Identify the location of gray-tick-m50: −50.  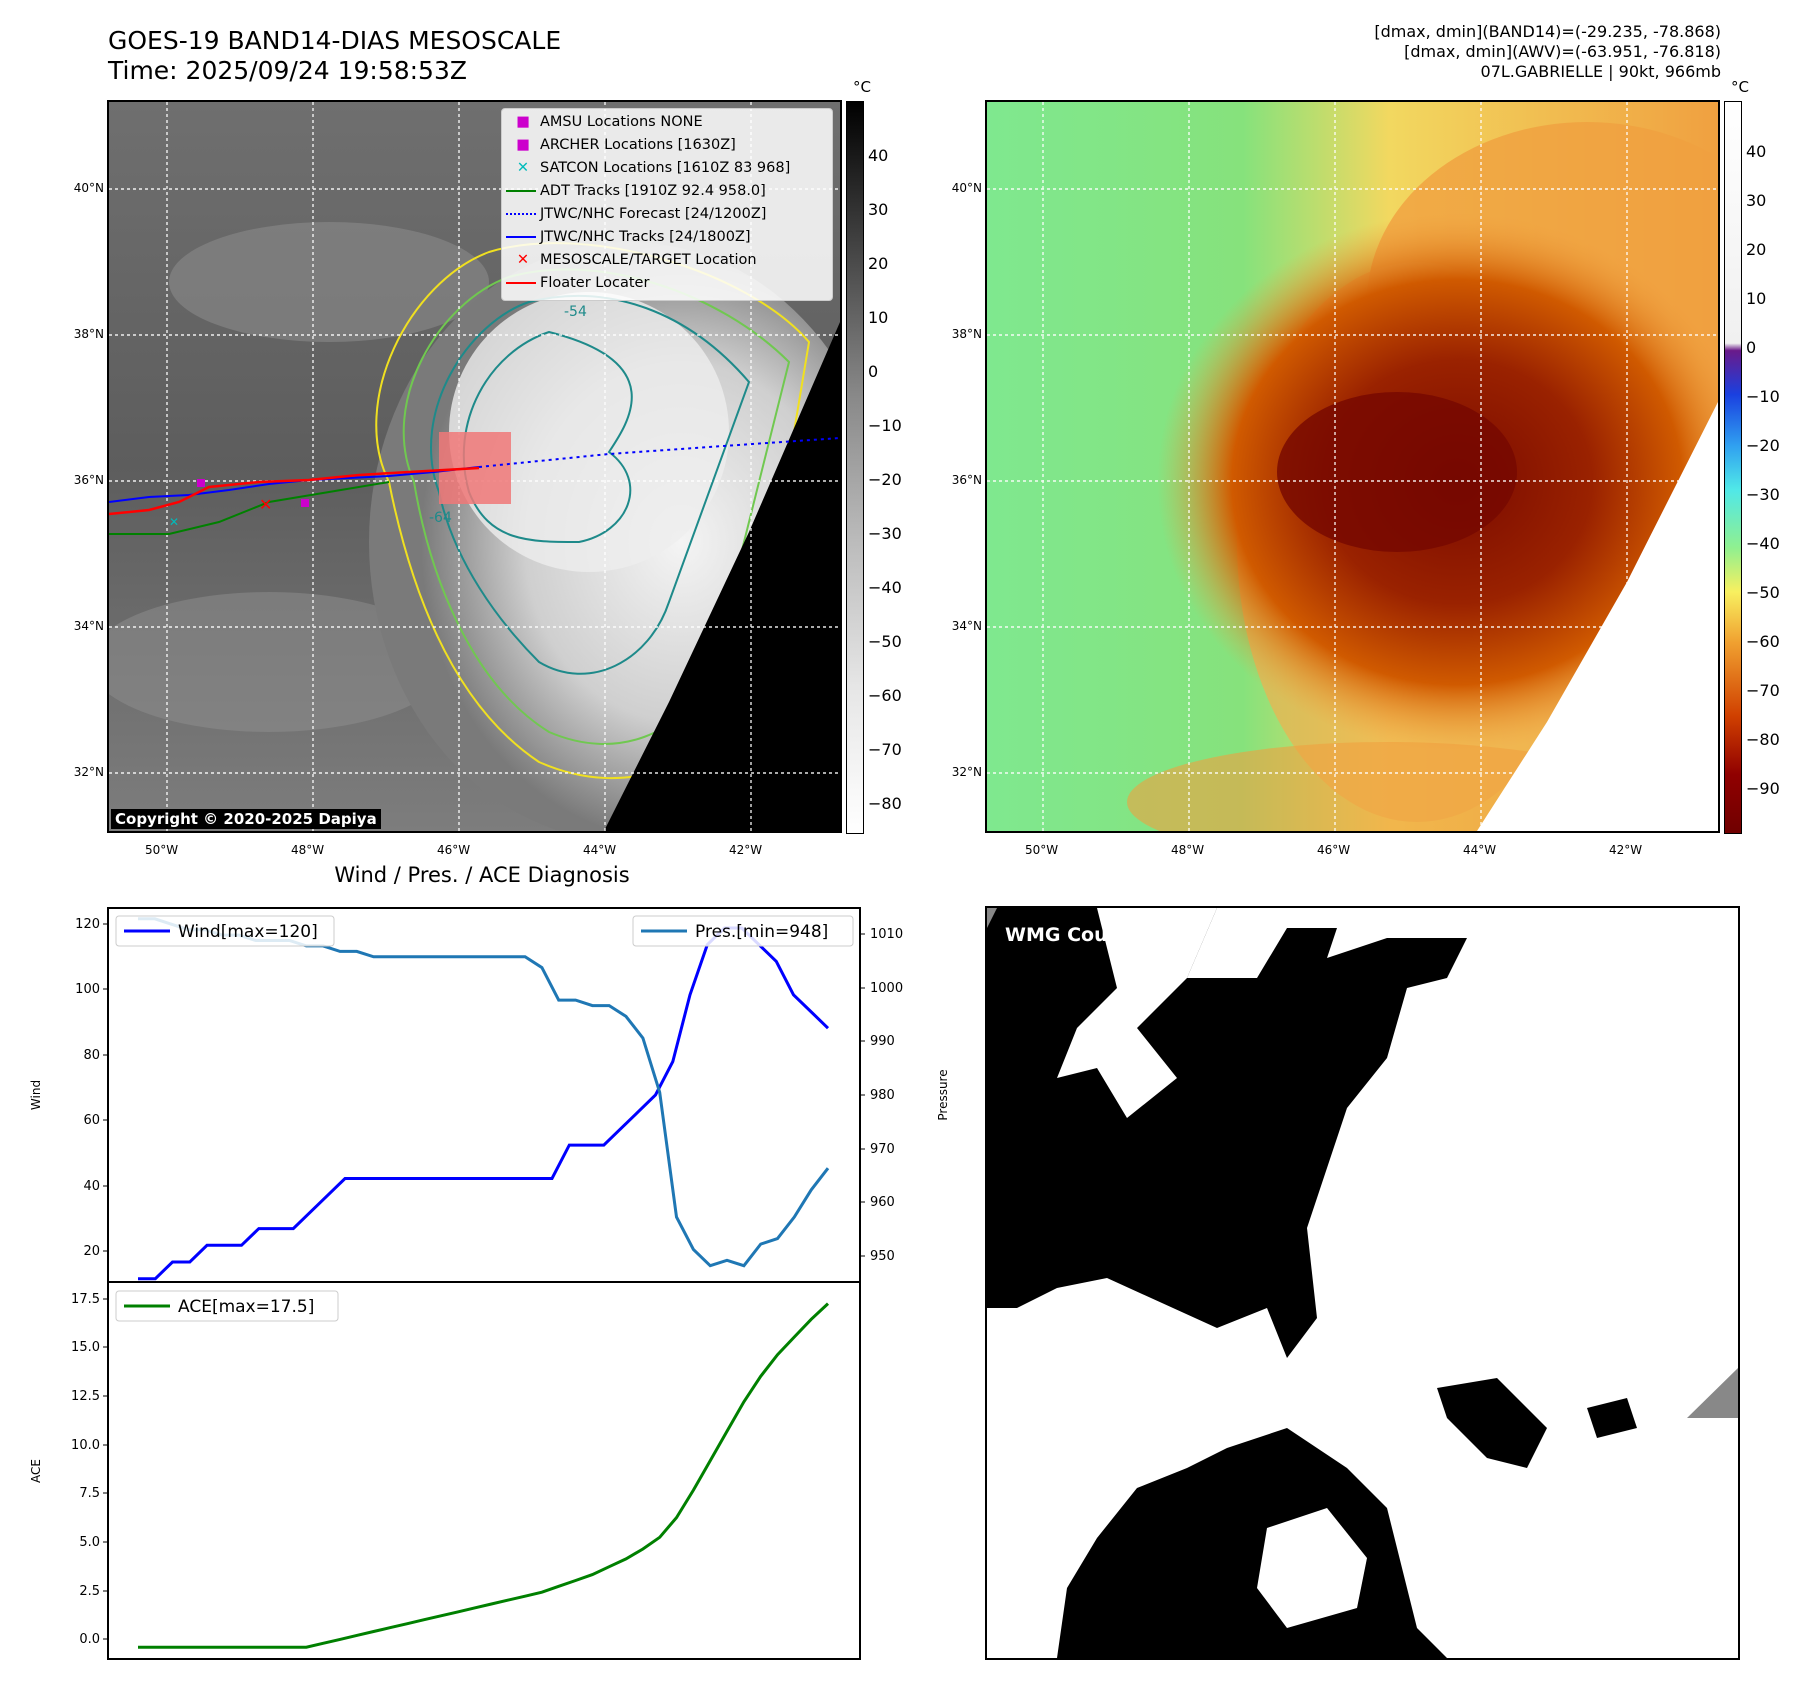
(885, 641).